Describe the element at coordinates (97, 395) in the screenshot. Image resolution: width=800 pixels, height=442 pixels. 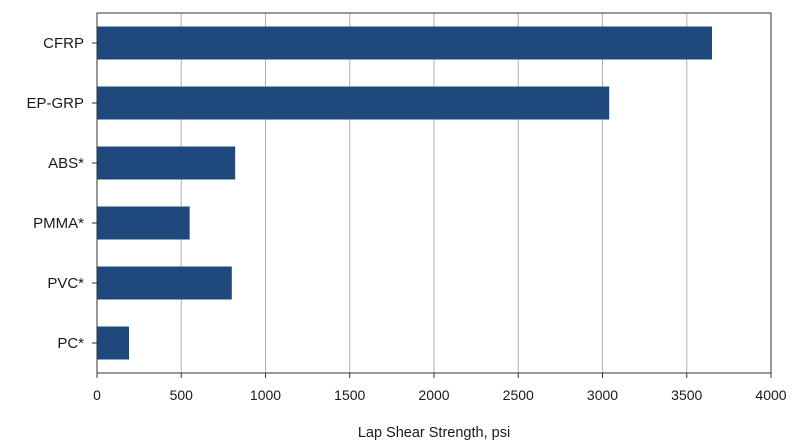
I see `x-tick-label: 0` at that location.